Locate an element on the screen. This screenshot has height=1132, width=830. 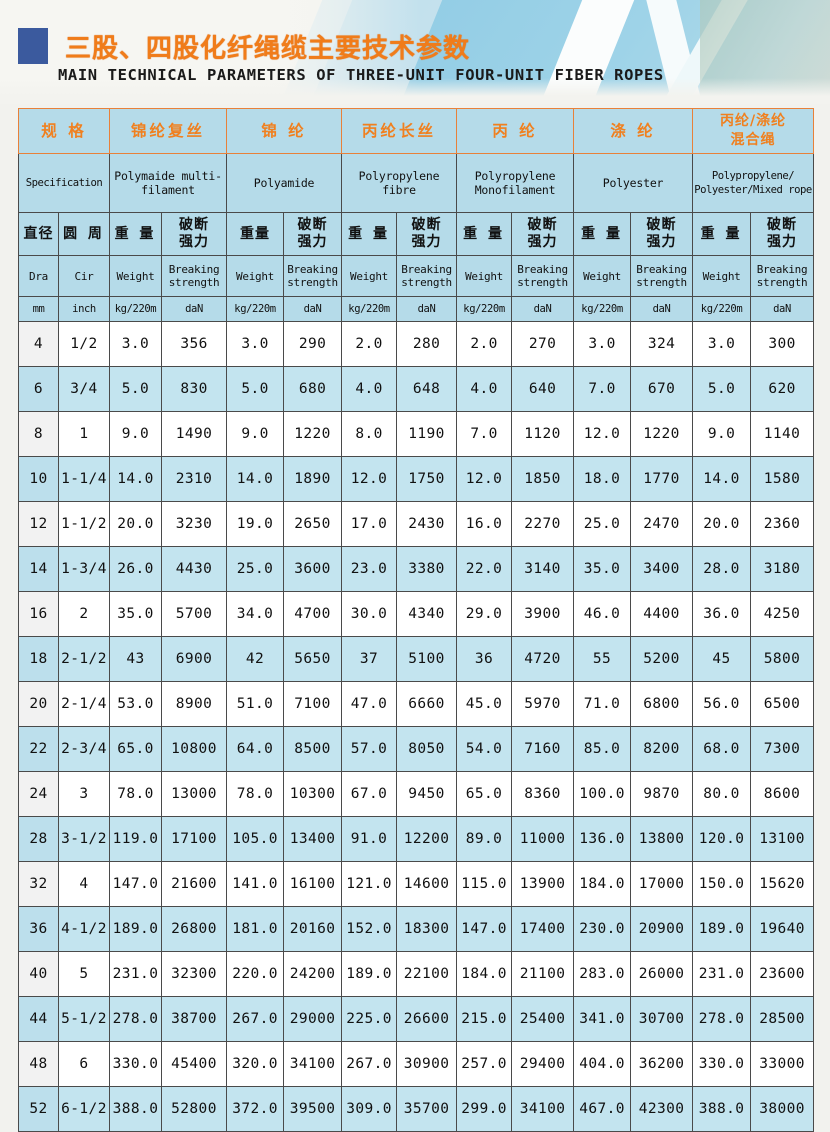
cell-weight: 5.0 is located at coordinates (135, 389).